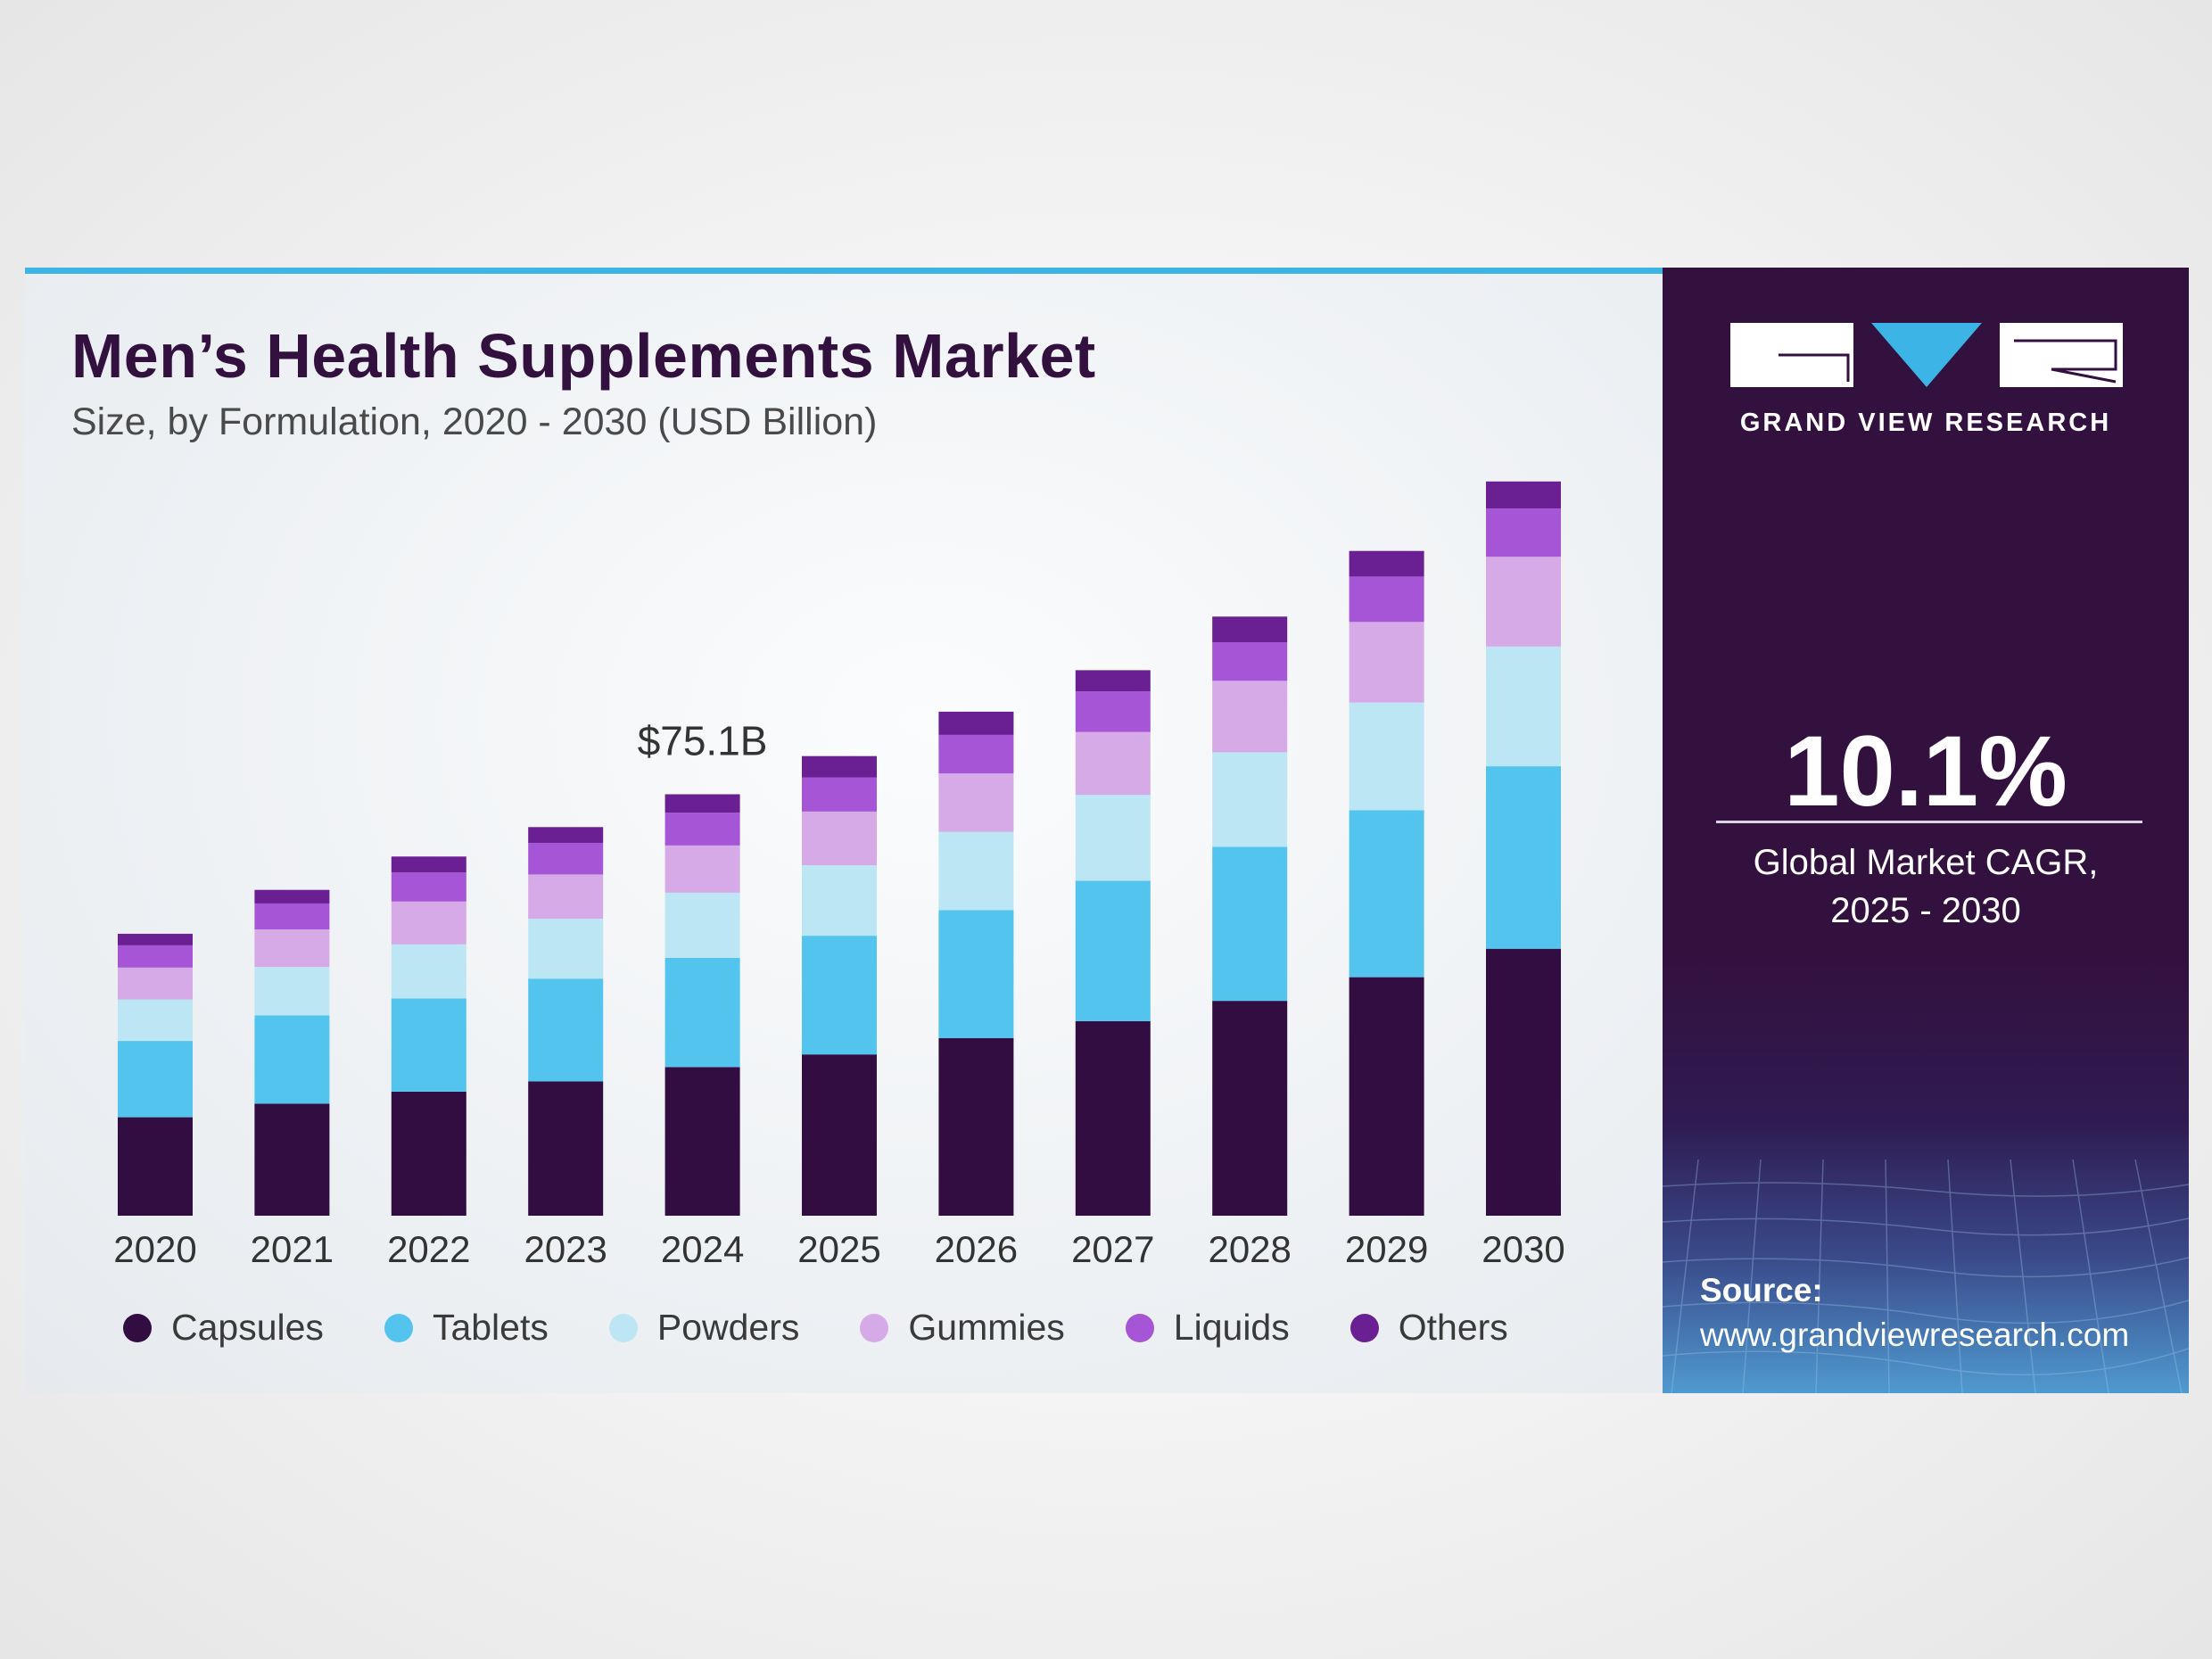  Describe the element at coordinates (1524, 707) in the screenshot. I see `bar-2030-powders` at that location.